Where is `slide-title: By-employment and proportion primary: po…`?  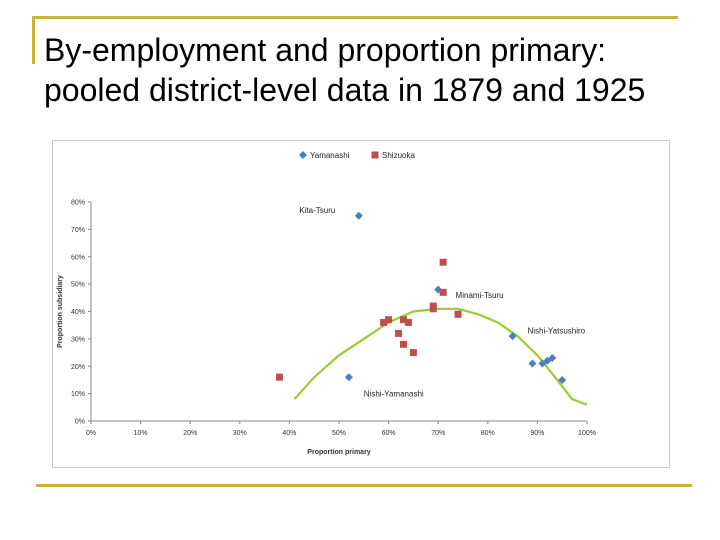
slide-title: By-employment and proportion primary: po… is located at coordinates (345, 70).